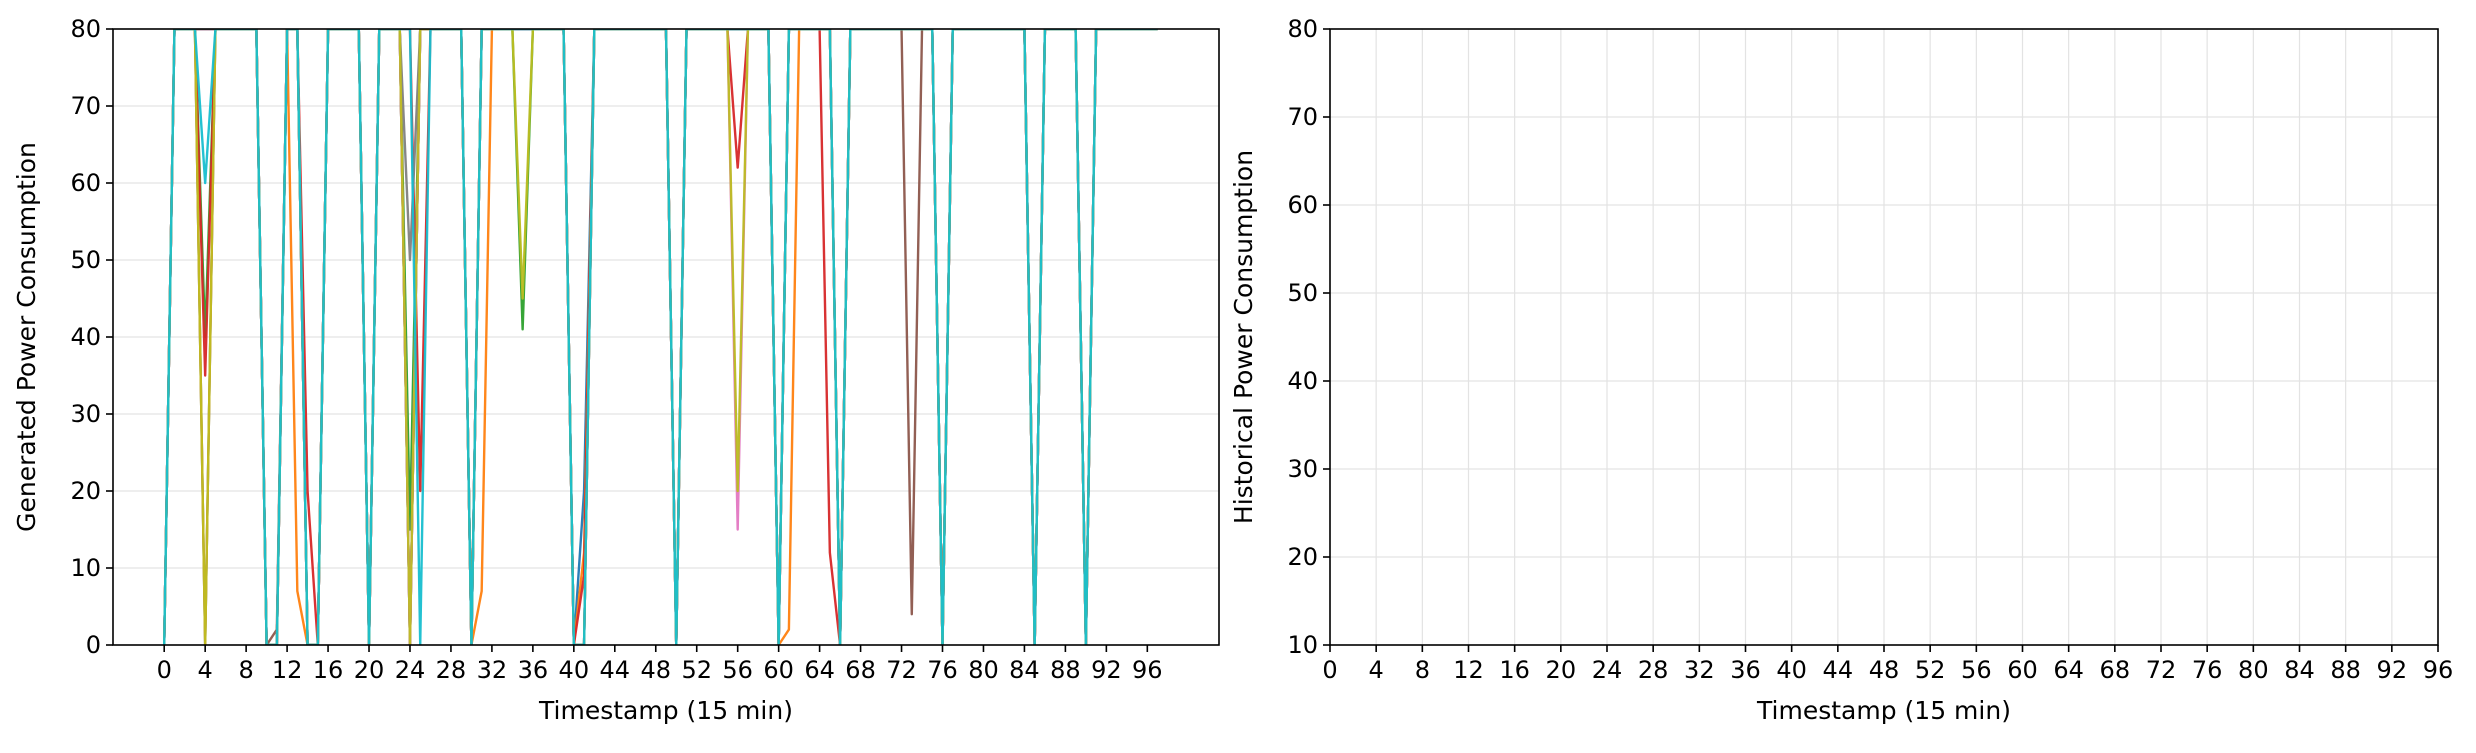  Describe the element at coordinates (1243, 337) in the screenshot. I see `y-axis-label: Historical Power Consumption` at that location.